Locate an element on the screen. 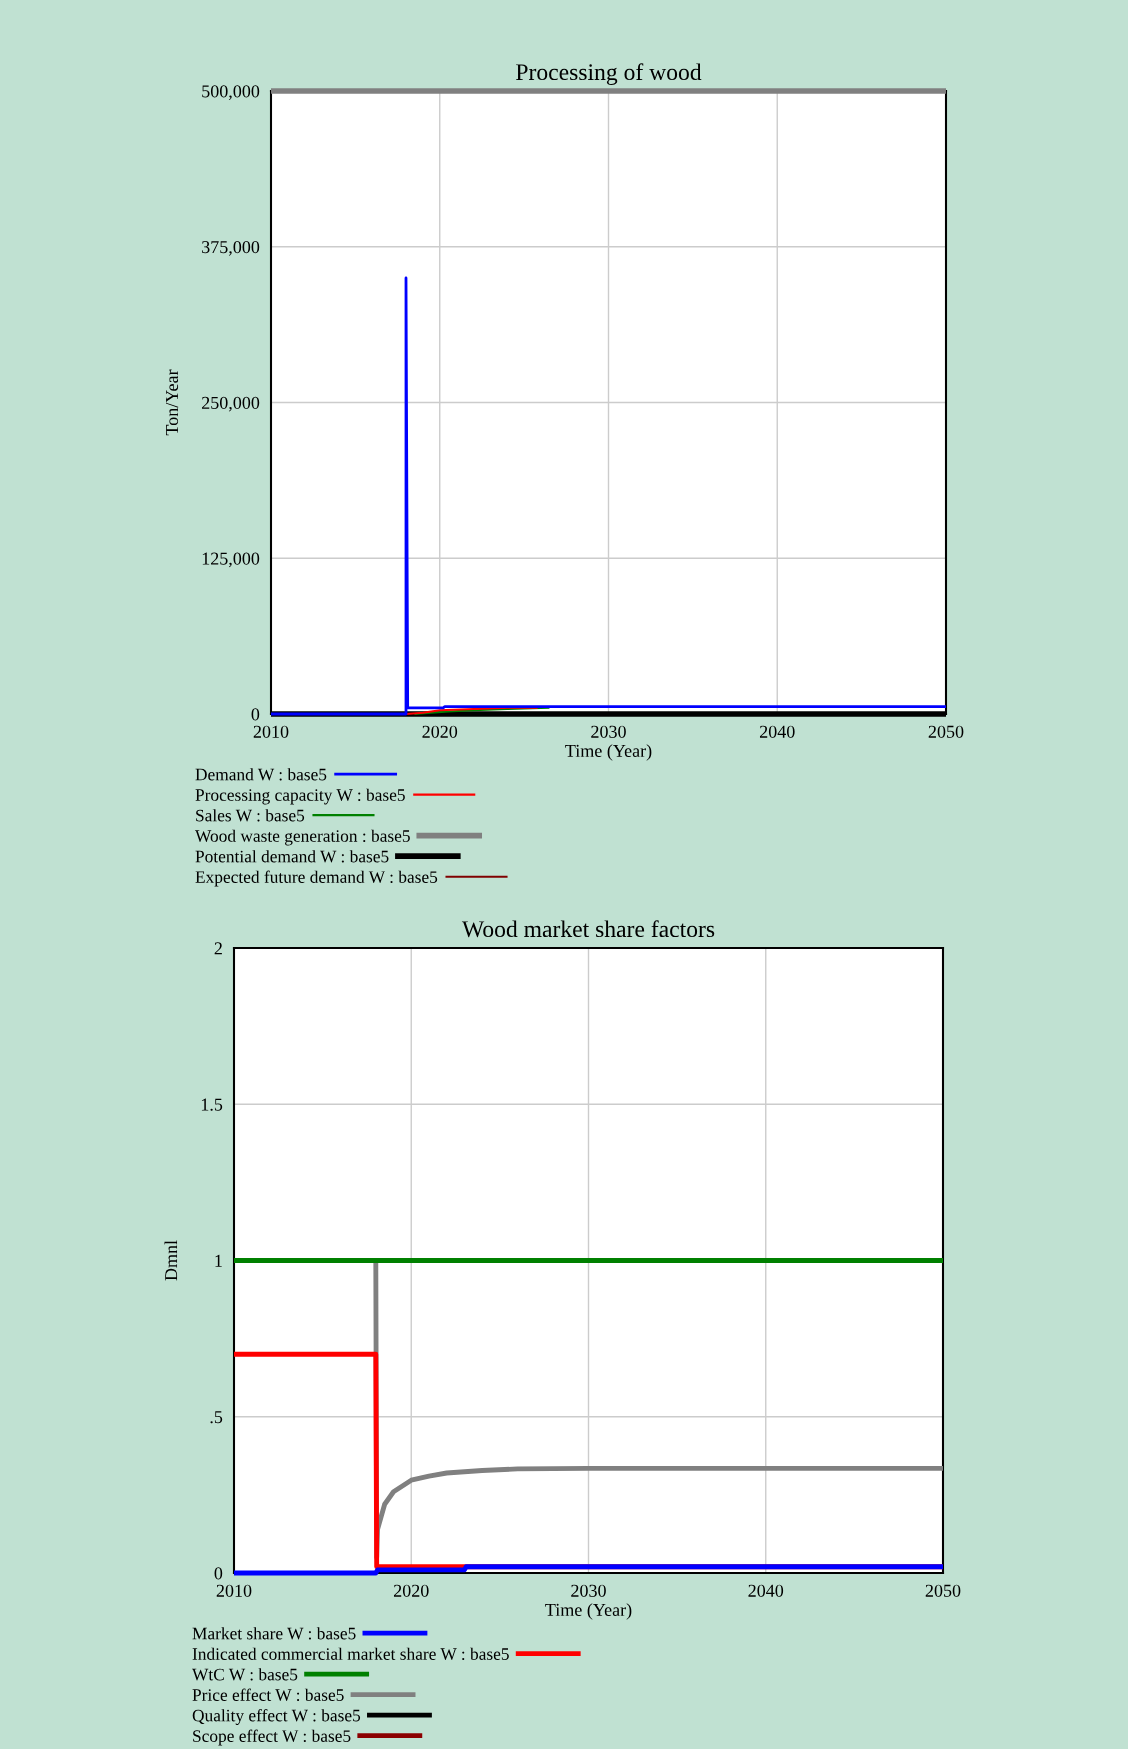 This screenshot has height=1749, width=1128. legend-label: Quality effect W : base5 is located at coordinates (276, 1717).